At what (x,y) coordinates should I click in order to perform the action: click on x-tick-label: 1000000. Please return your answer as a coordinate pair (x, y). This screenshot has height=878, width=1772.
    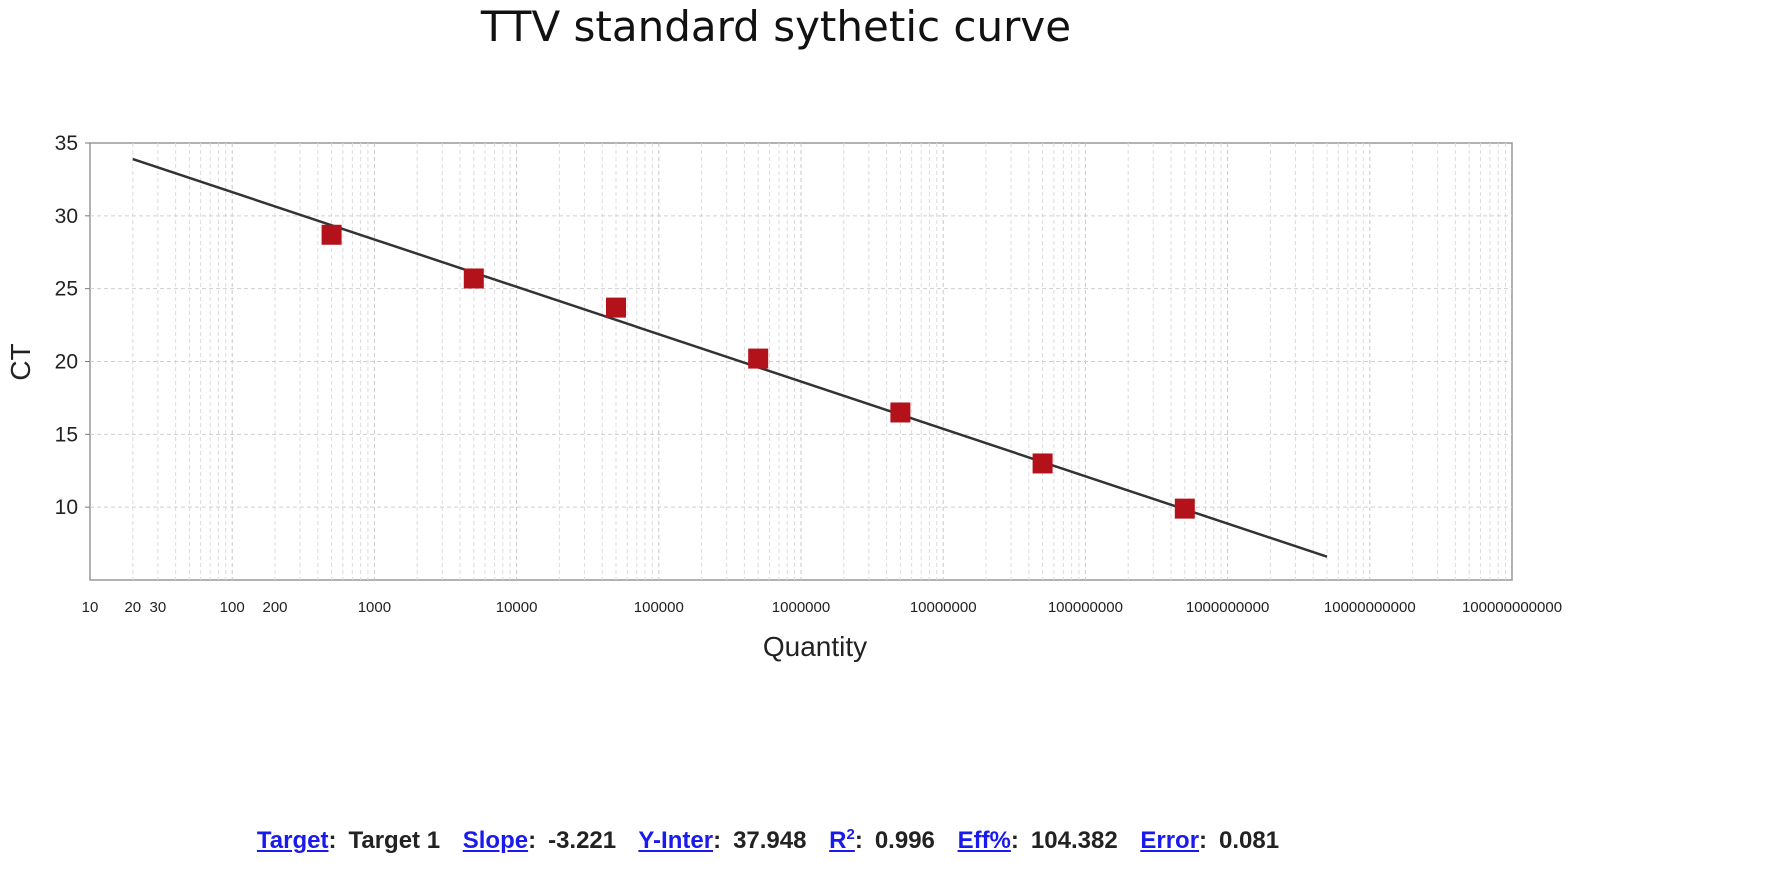
    Looking at the image, I should click on (801, 607).